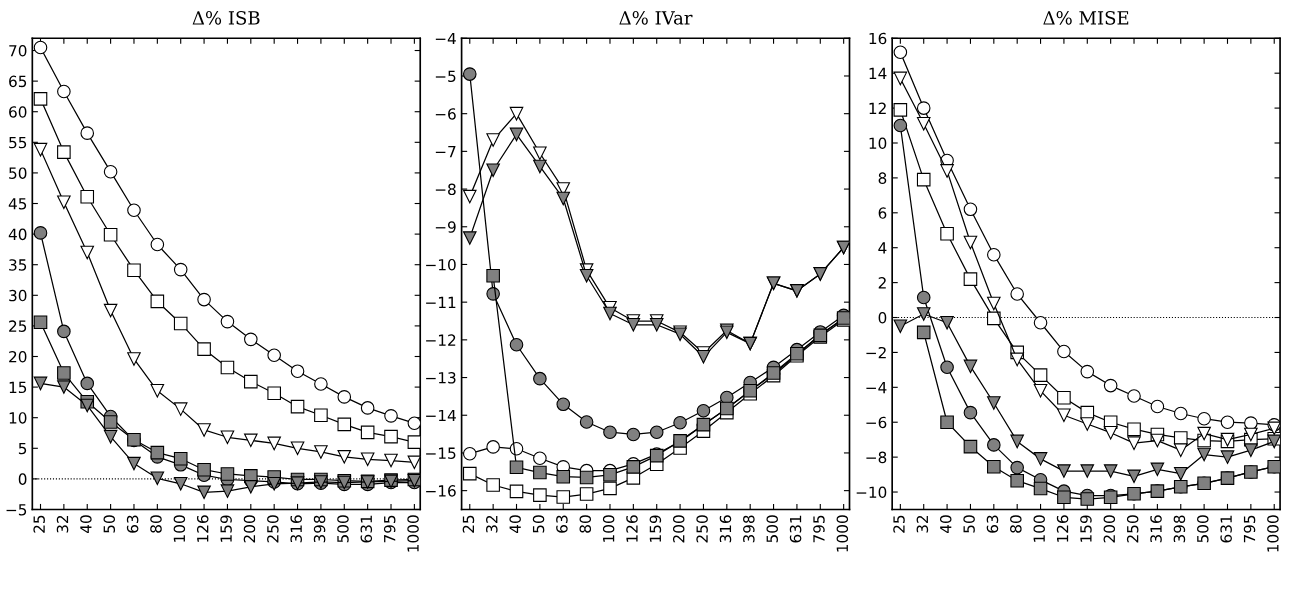 This screenshot has height=589, width=1293. Describe the element at coordinates (441, 415) in the screenshot. I see `y-tick-label: −14` at that location.